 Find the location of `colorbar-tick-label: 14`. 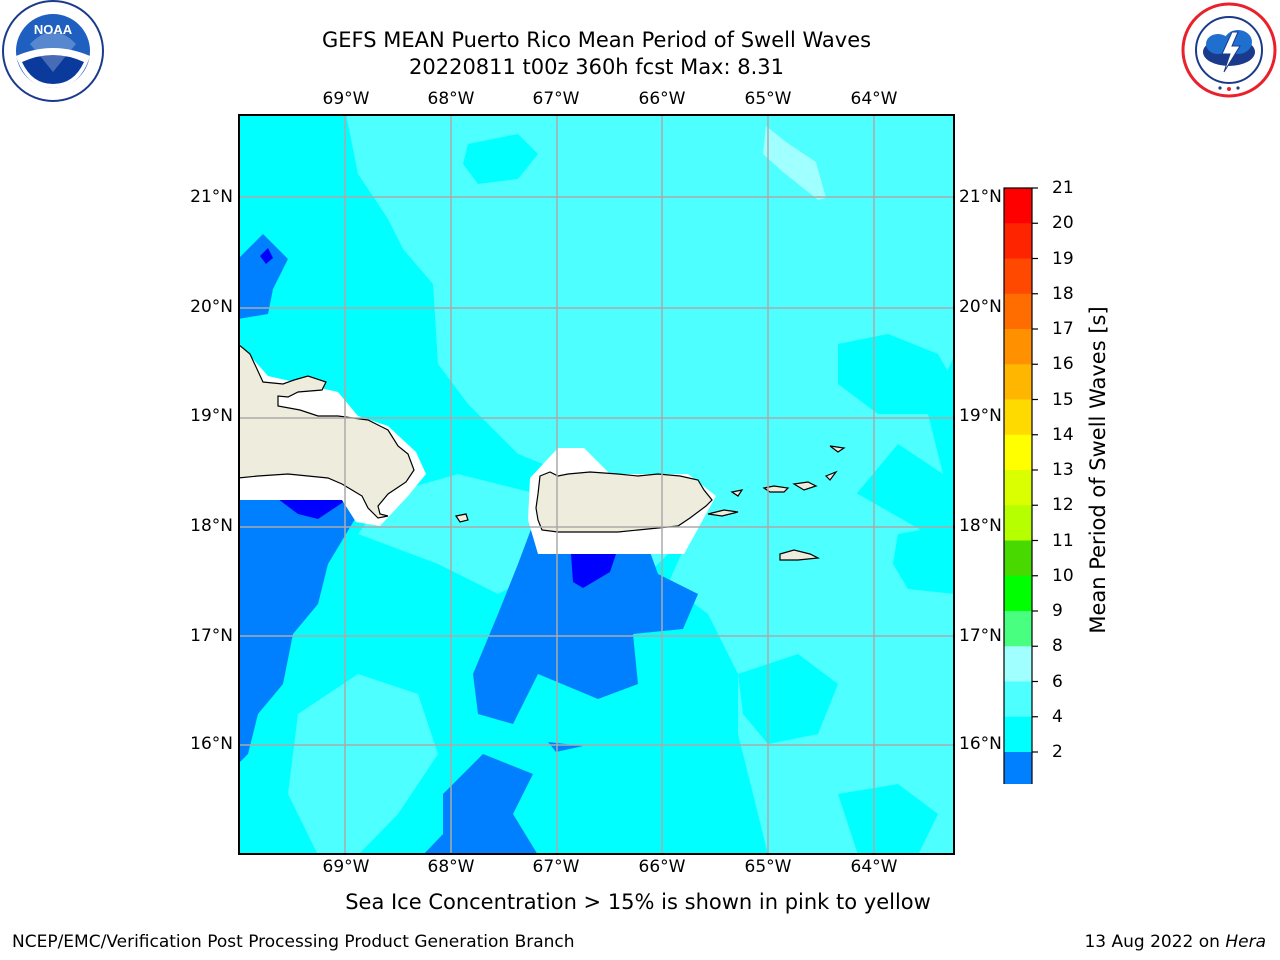

colorbar-tick-label: 14 is located at coordinates (1063, 434).